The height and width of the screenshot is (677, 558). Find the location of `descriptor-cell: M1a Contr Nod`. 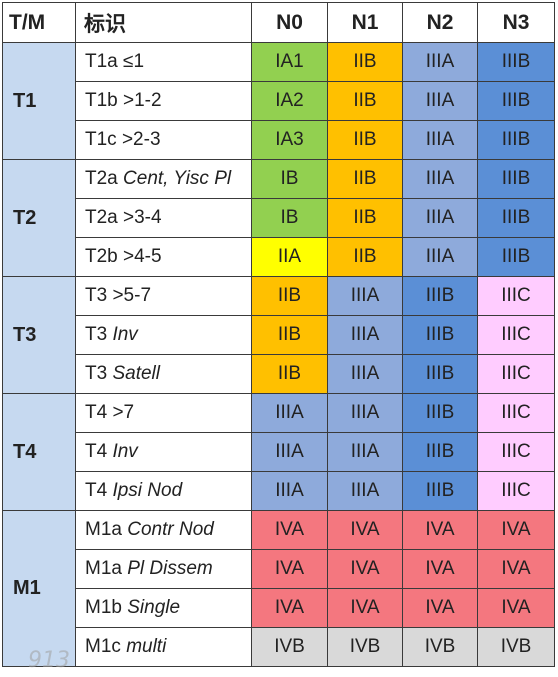

descriptor-cell: M1a Contr Nod is located at coordinates (163, 530).